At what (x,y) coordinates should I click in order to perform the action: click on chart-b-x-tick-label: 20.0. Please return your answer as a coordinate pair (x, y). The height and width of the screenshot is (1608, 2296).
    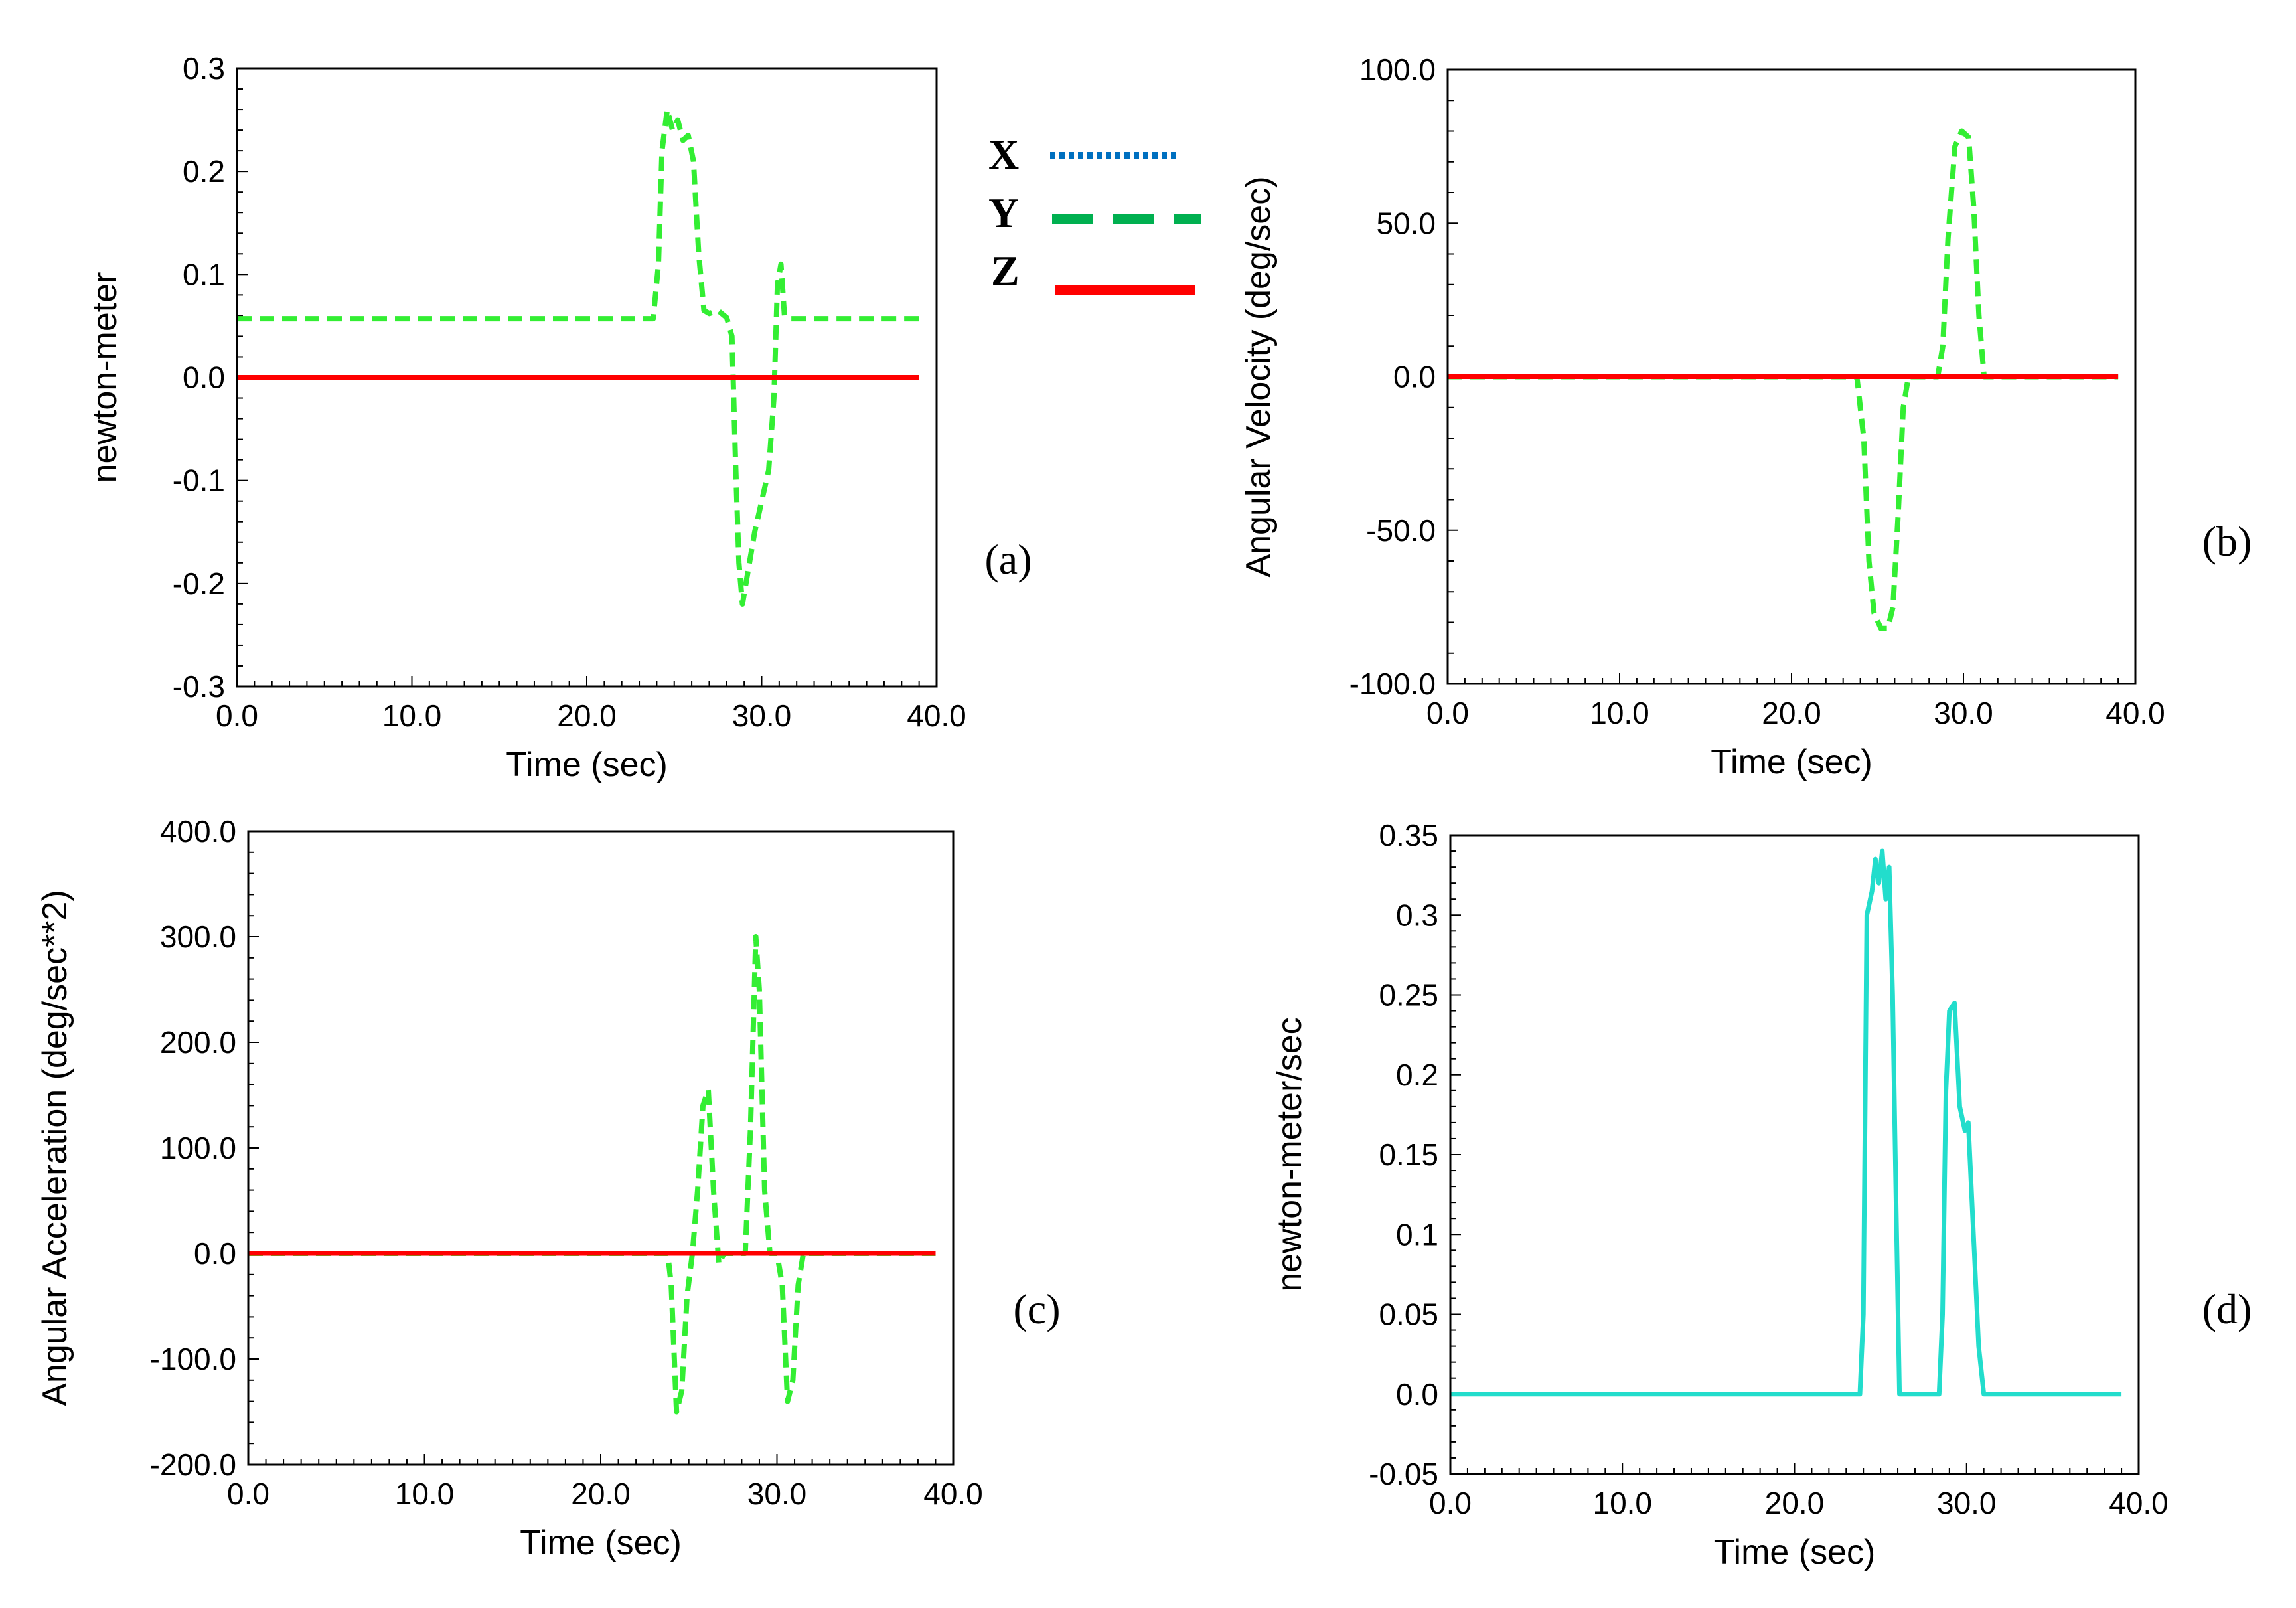
    Looking at the image, I should click on (1791, 713).